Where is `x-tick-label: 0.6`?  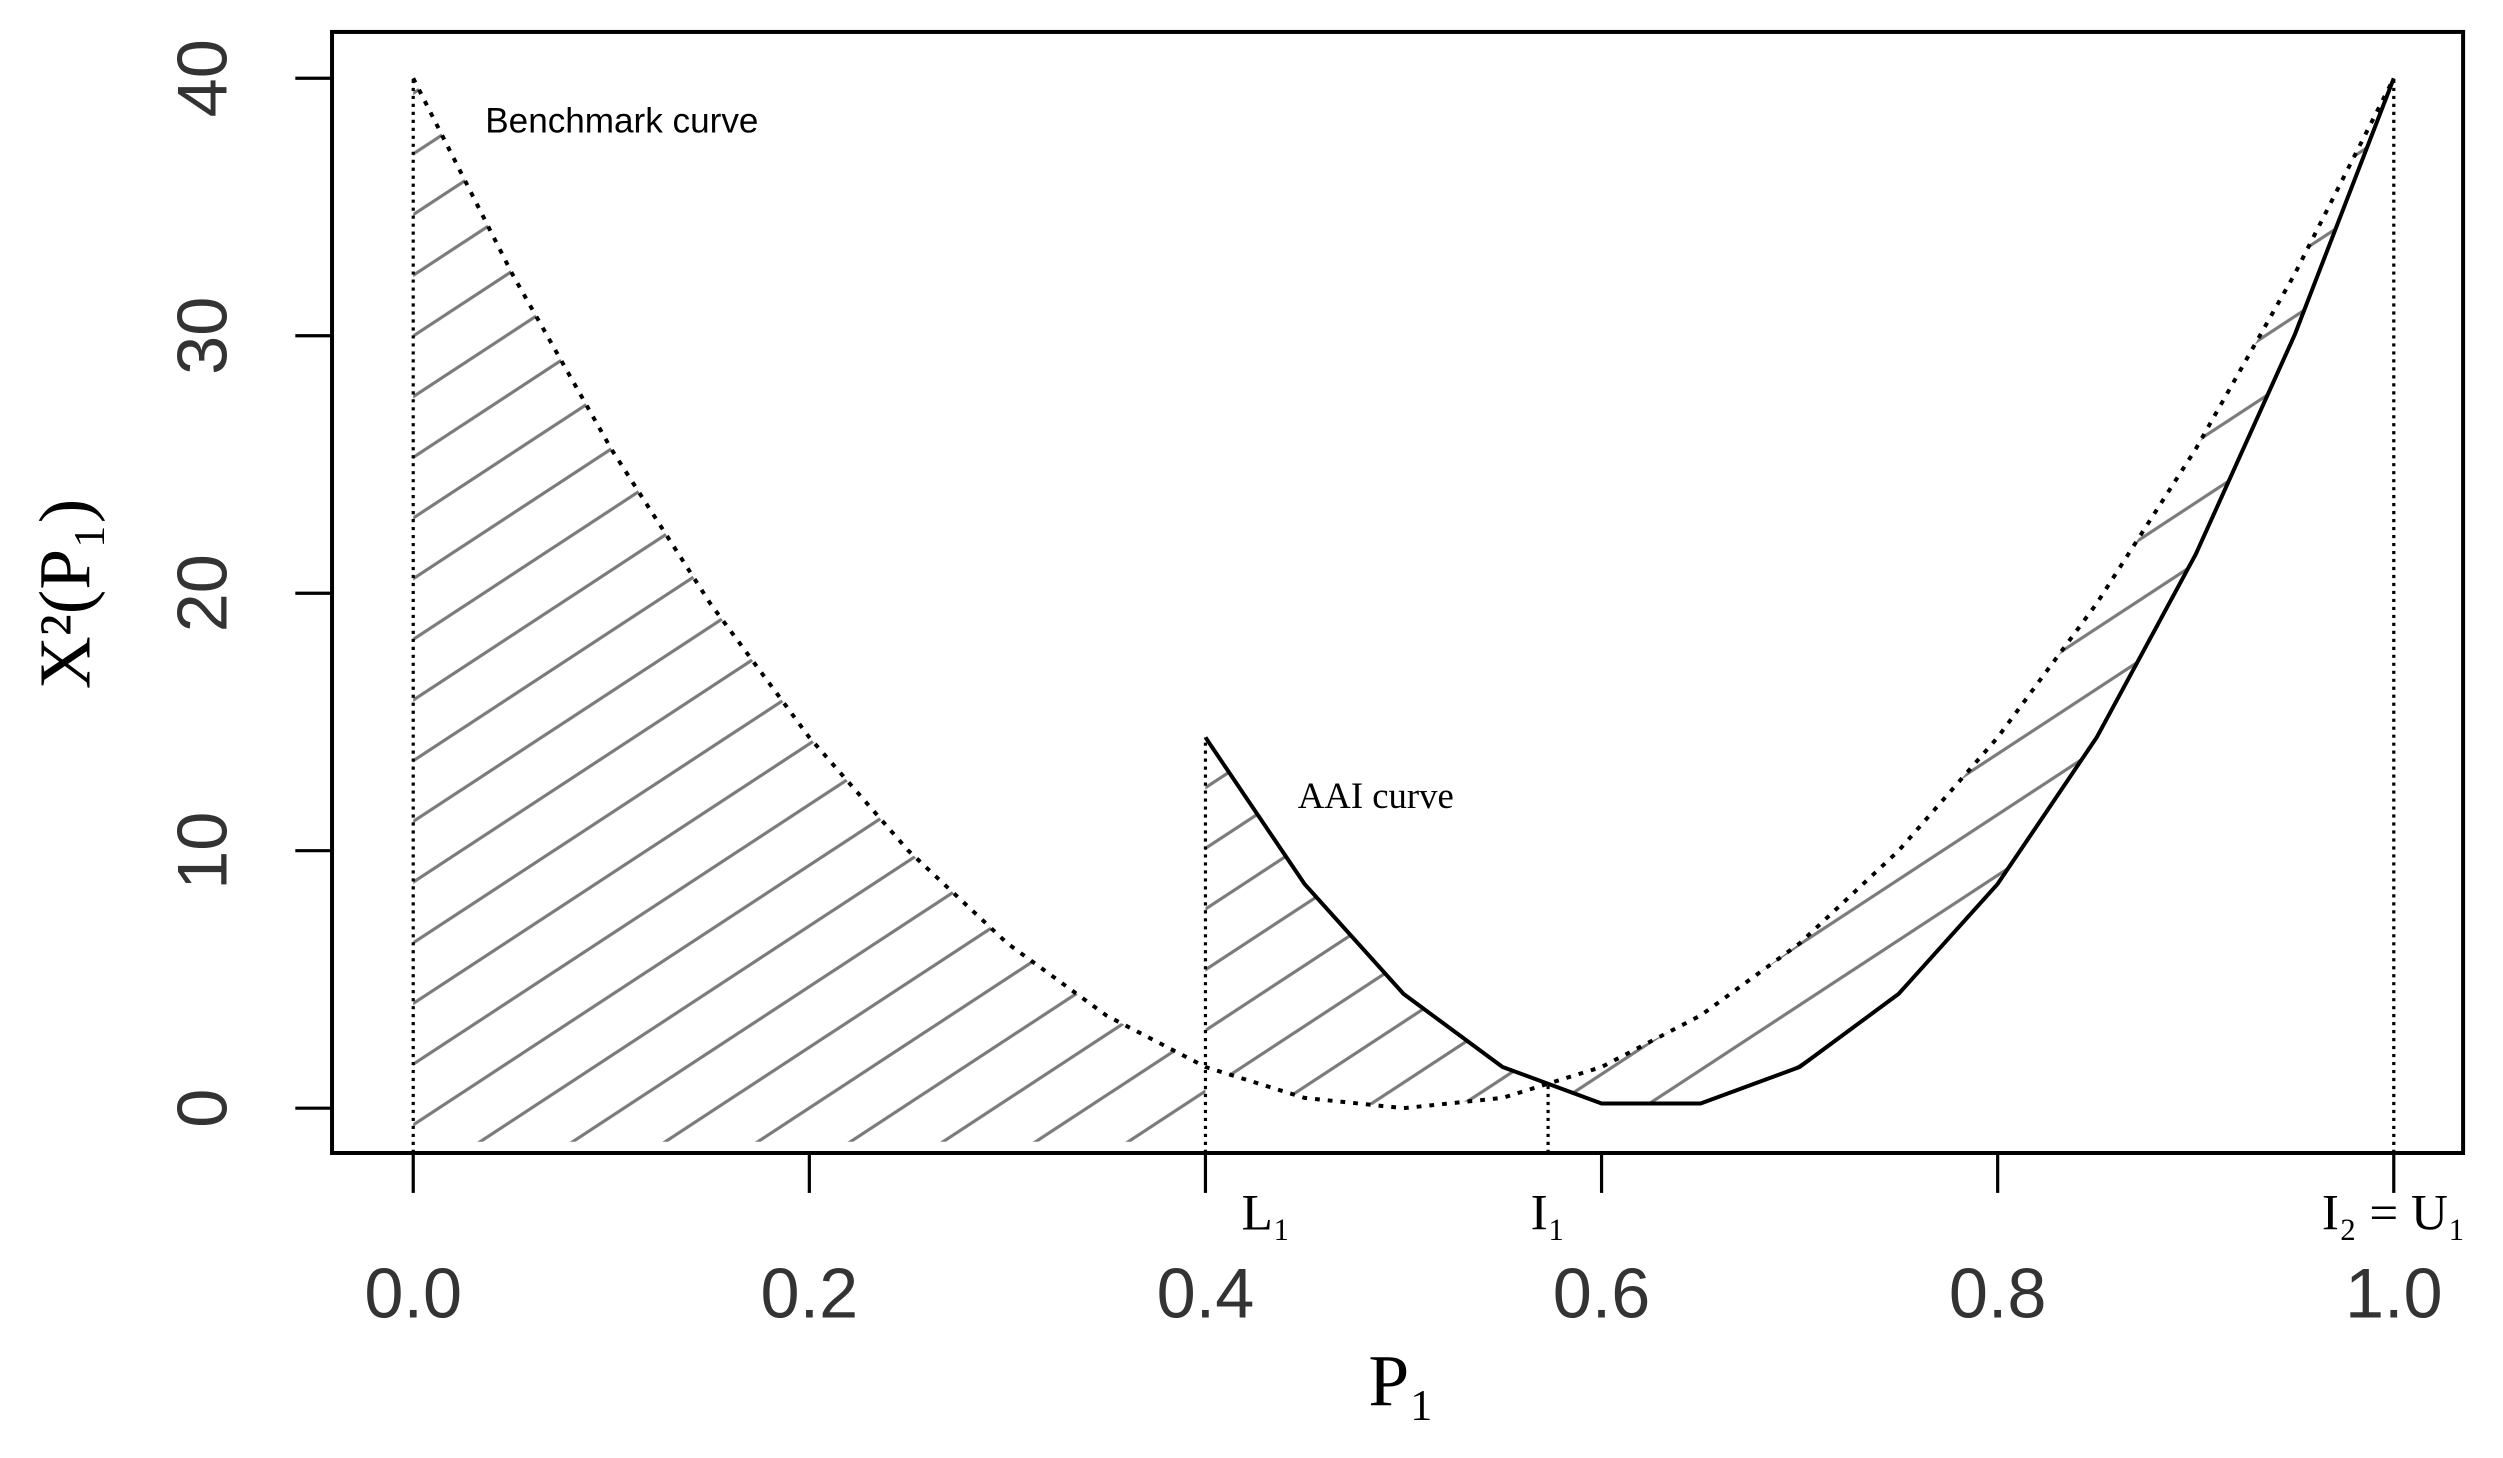 x-tick-label: 0.6 is located at coordinates (1602, 1292).